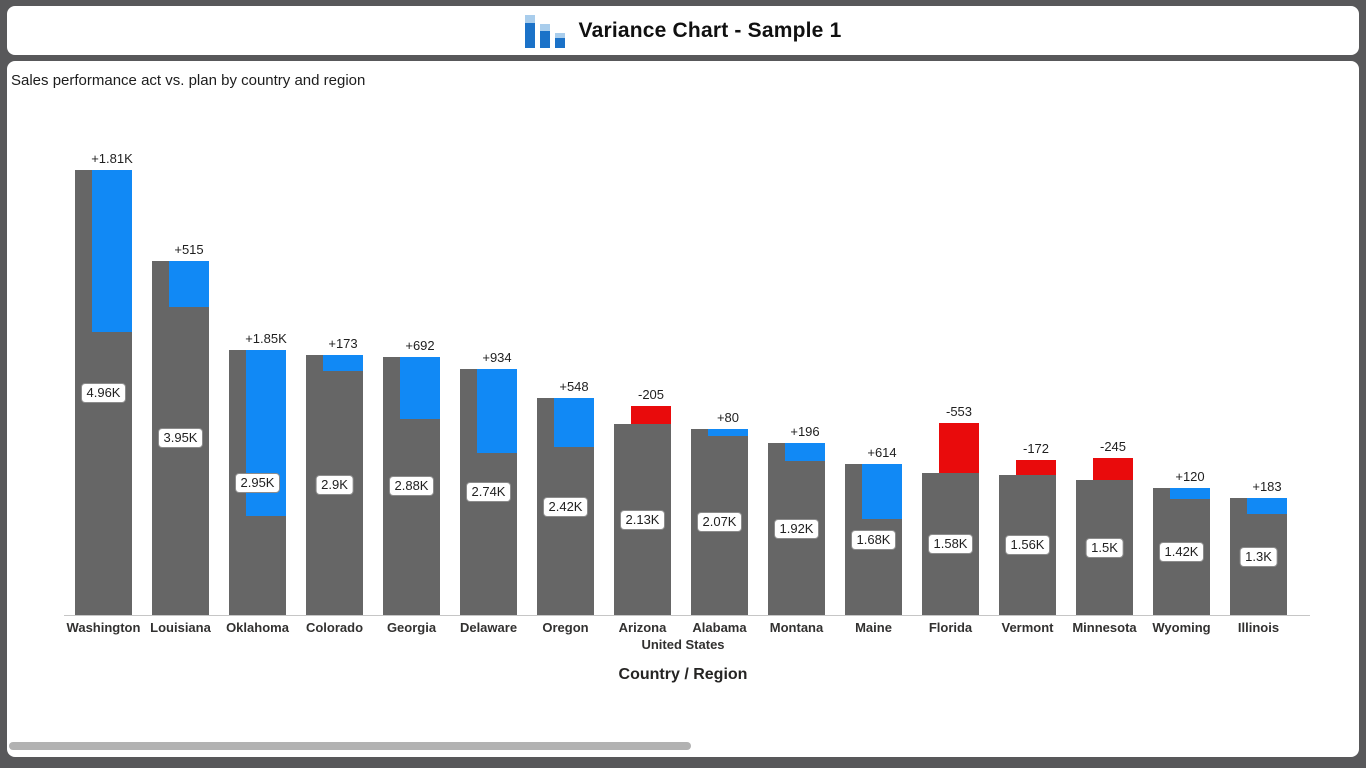  I want to click on x-axis-title: Country / Region, so click(683, 674).